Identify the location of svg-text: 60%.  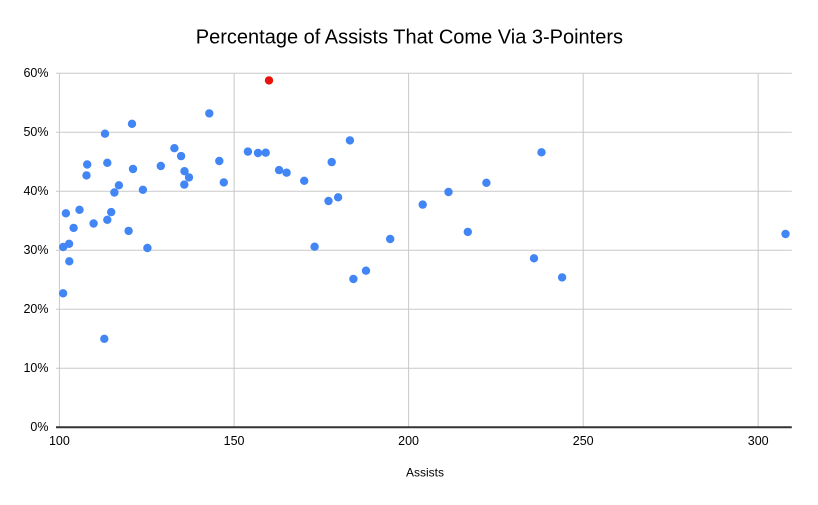
(35, 73).